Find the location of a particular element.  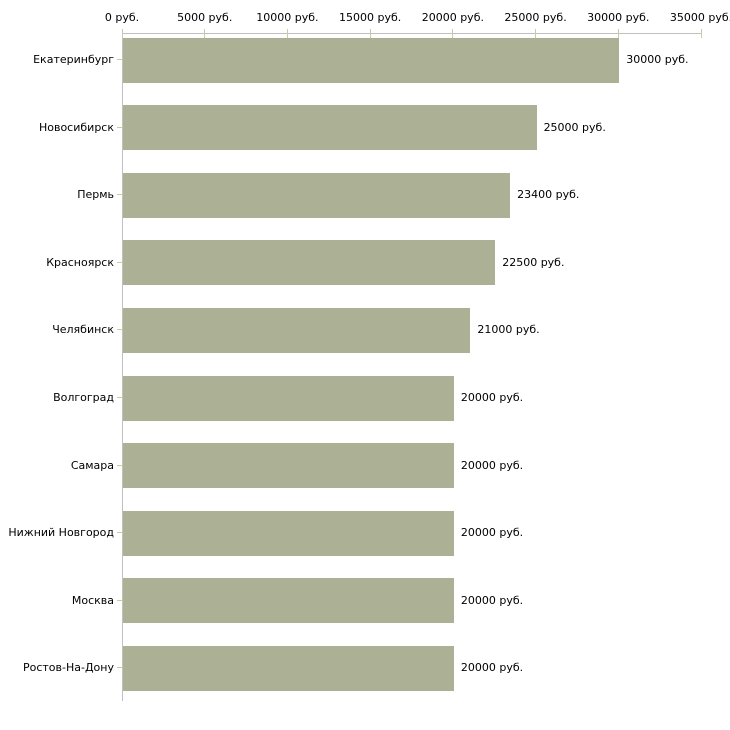

category-label: Екатеринбург is located at coordinates (73, 59).